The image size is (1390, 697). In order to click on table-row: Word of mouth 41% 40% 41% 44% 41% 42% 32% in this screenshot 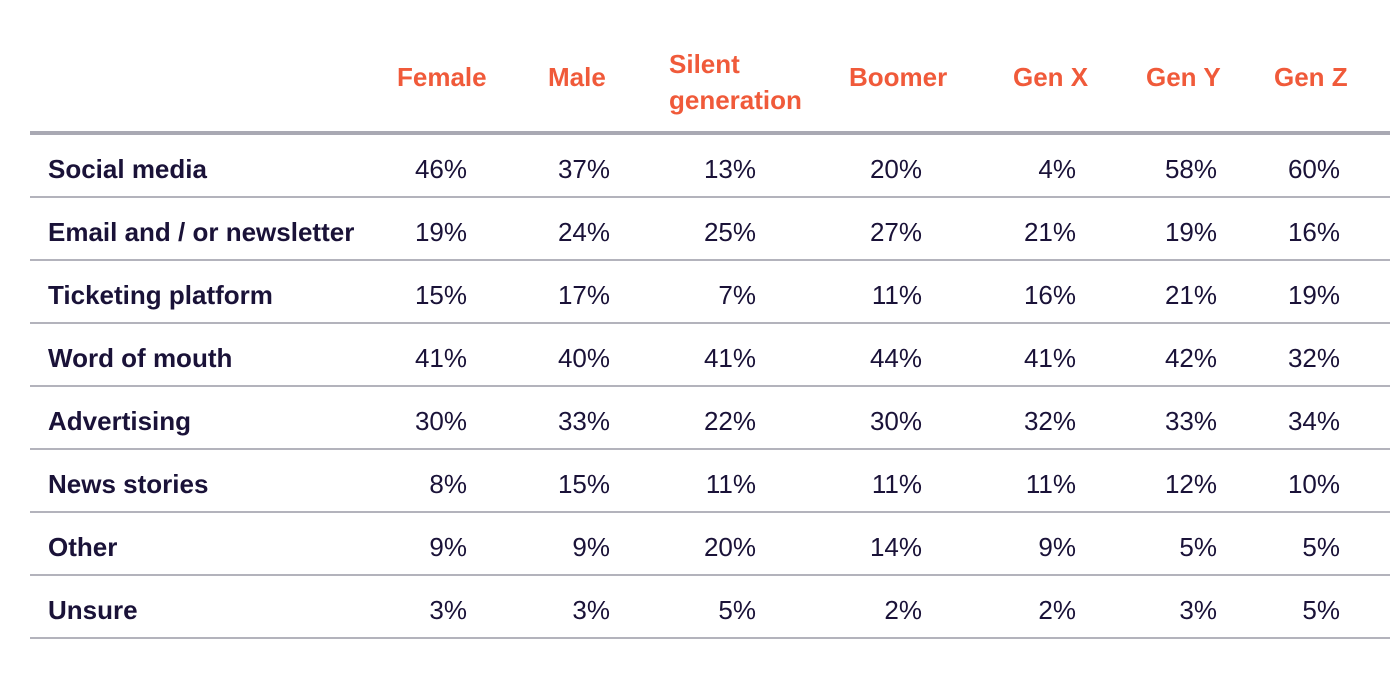, I will do `click(710, 355)`.